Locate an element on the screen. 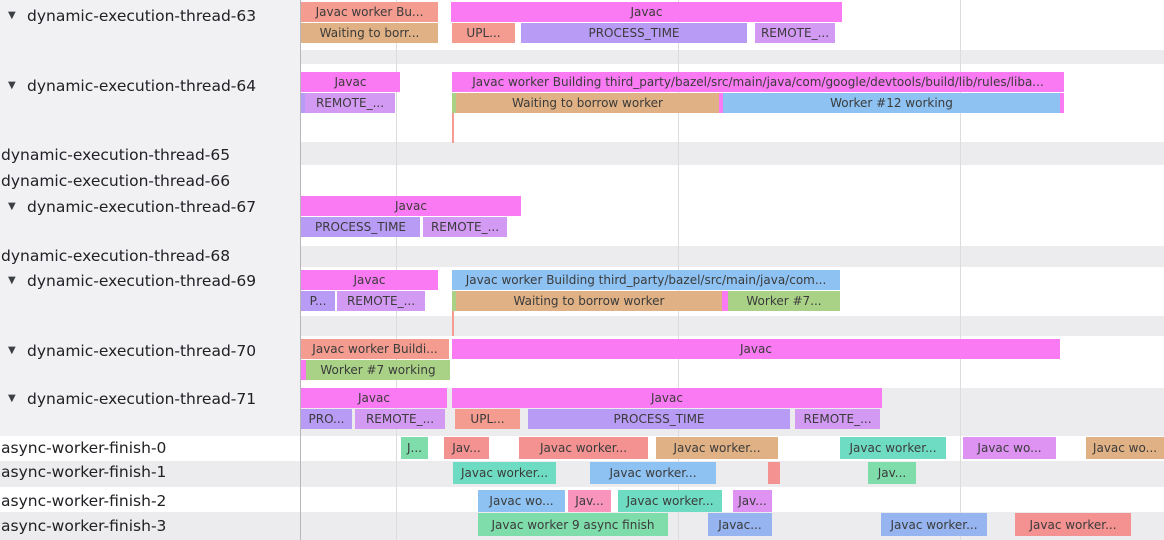 This screenshot has width=1164, height=540. timeline-event-bar: Javac worker 9 async finish is located at coordinates (573, 524).